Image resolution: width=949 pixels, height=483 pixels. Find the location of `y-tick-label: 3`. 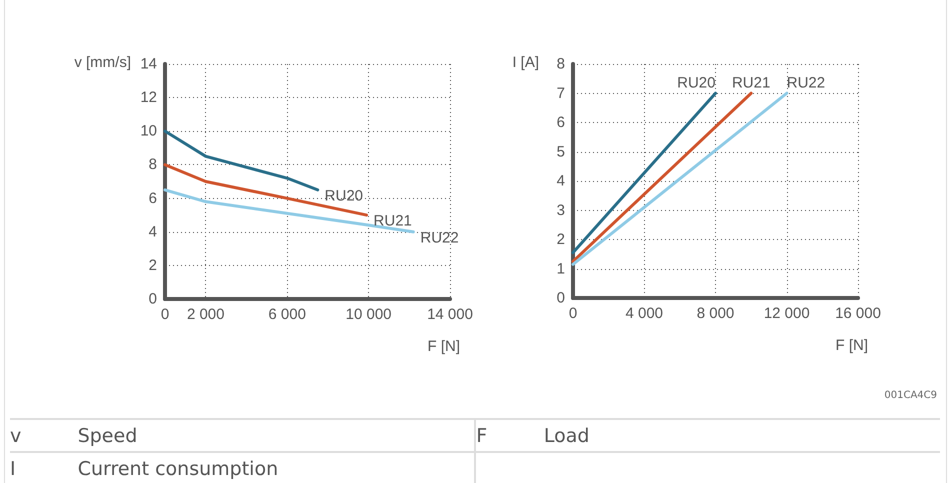

y-tick-label: 3 is located at coordinates (560, 210).